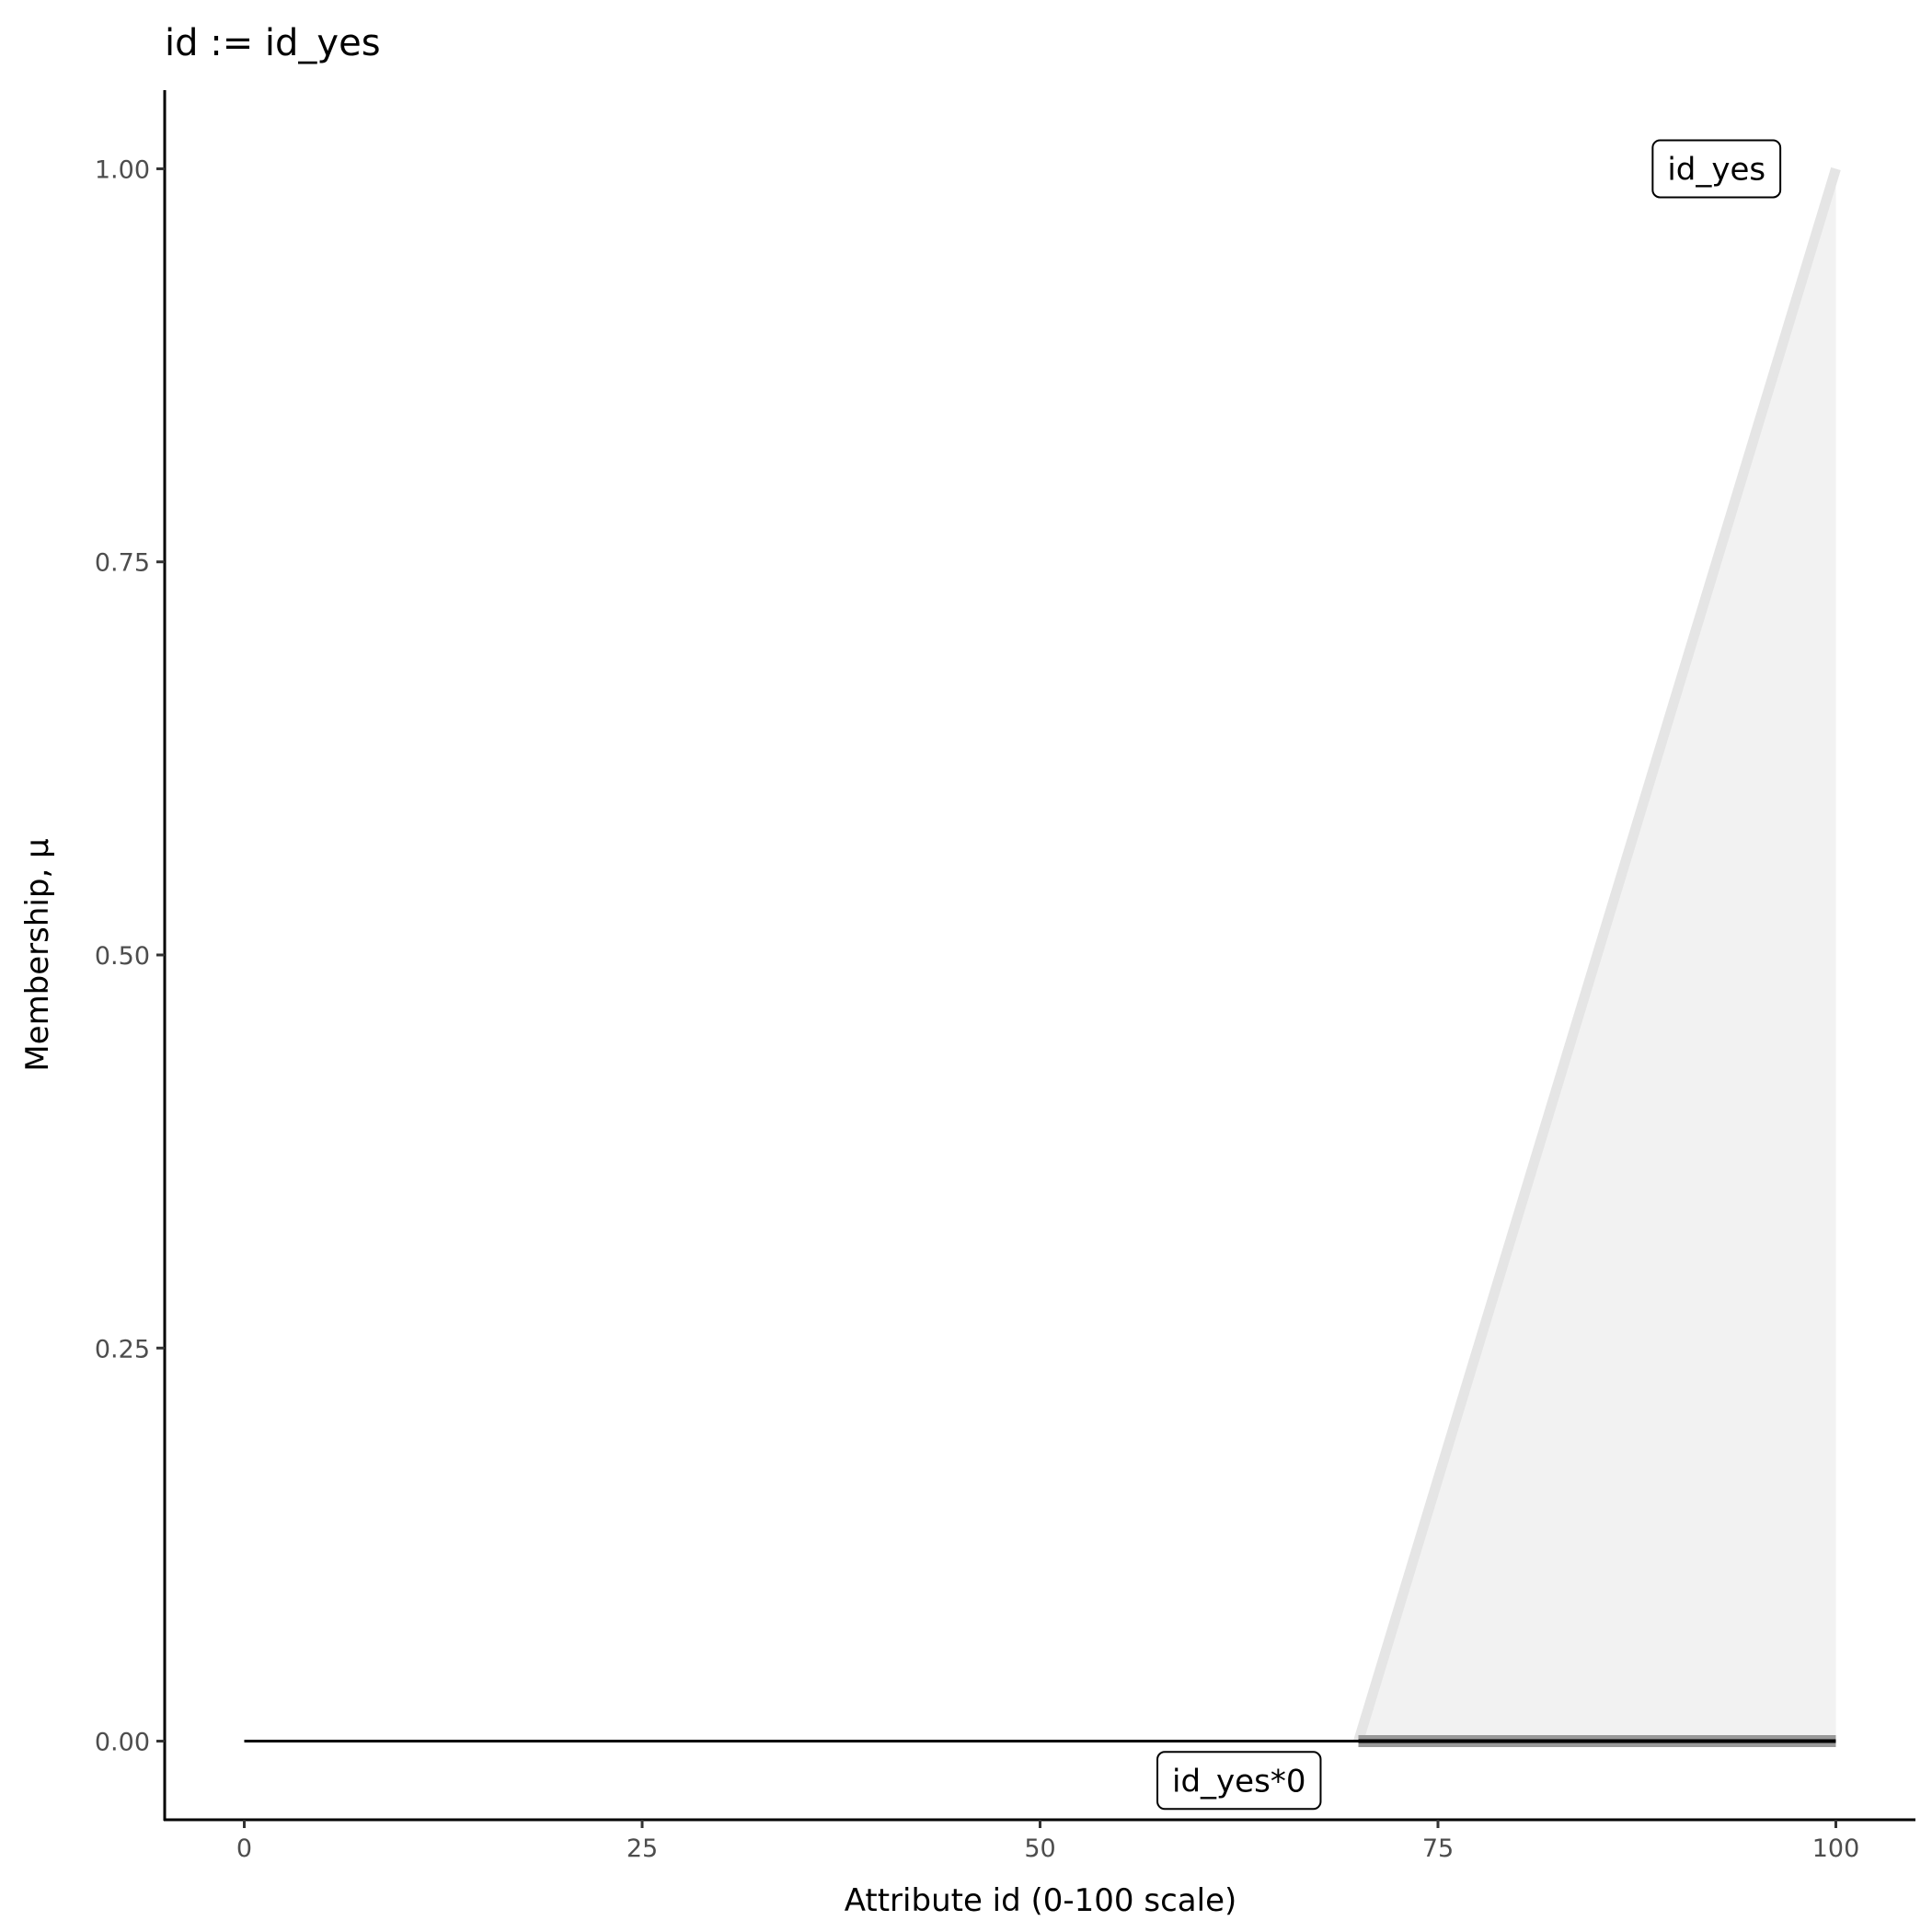 This screenshot has width=1932, height=1932. What do you see at coordinates (122, 563) in the screenshot?
I see `y-tick-label: 0.75` at bounding box center [122, 563].